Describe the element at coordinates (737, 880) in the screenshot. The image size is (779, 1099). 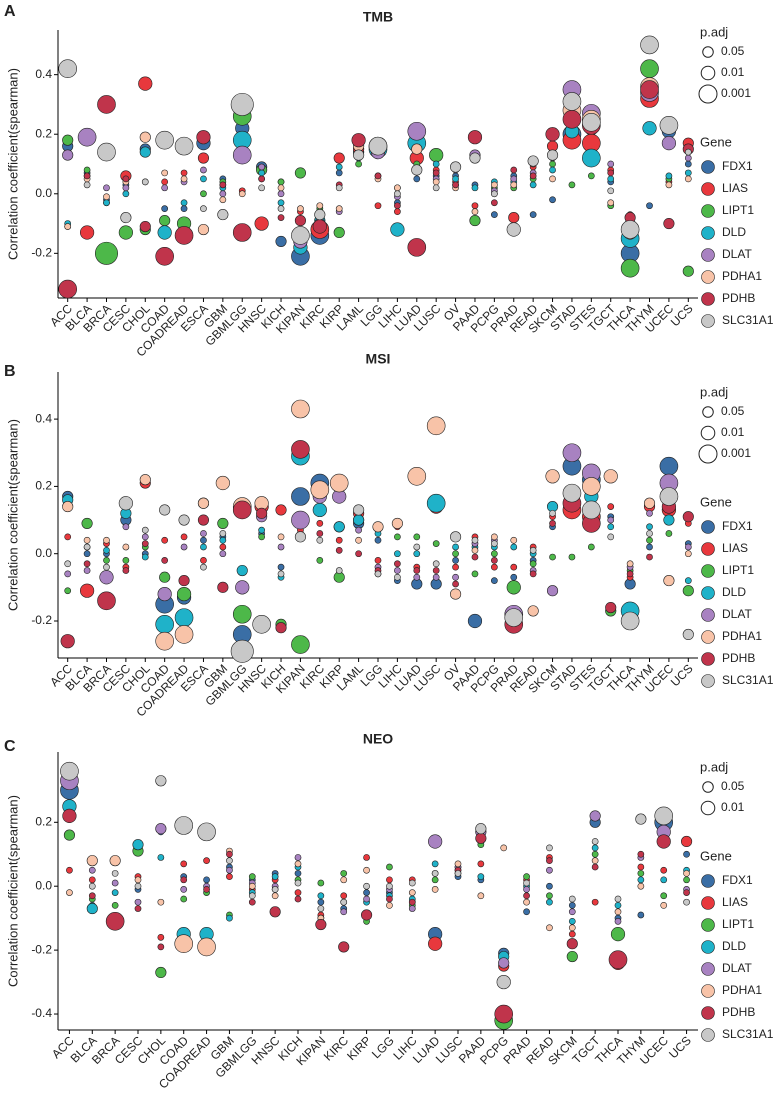
I see `legend-label: FDX1` at that location.